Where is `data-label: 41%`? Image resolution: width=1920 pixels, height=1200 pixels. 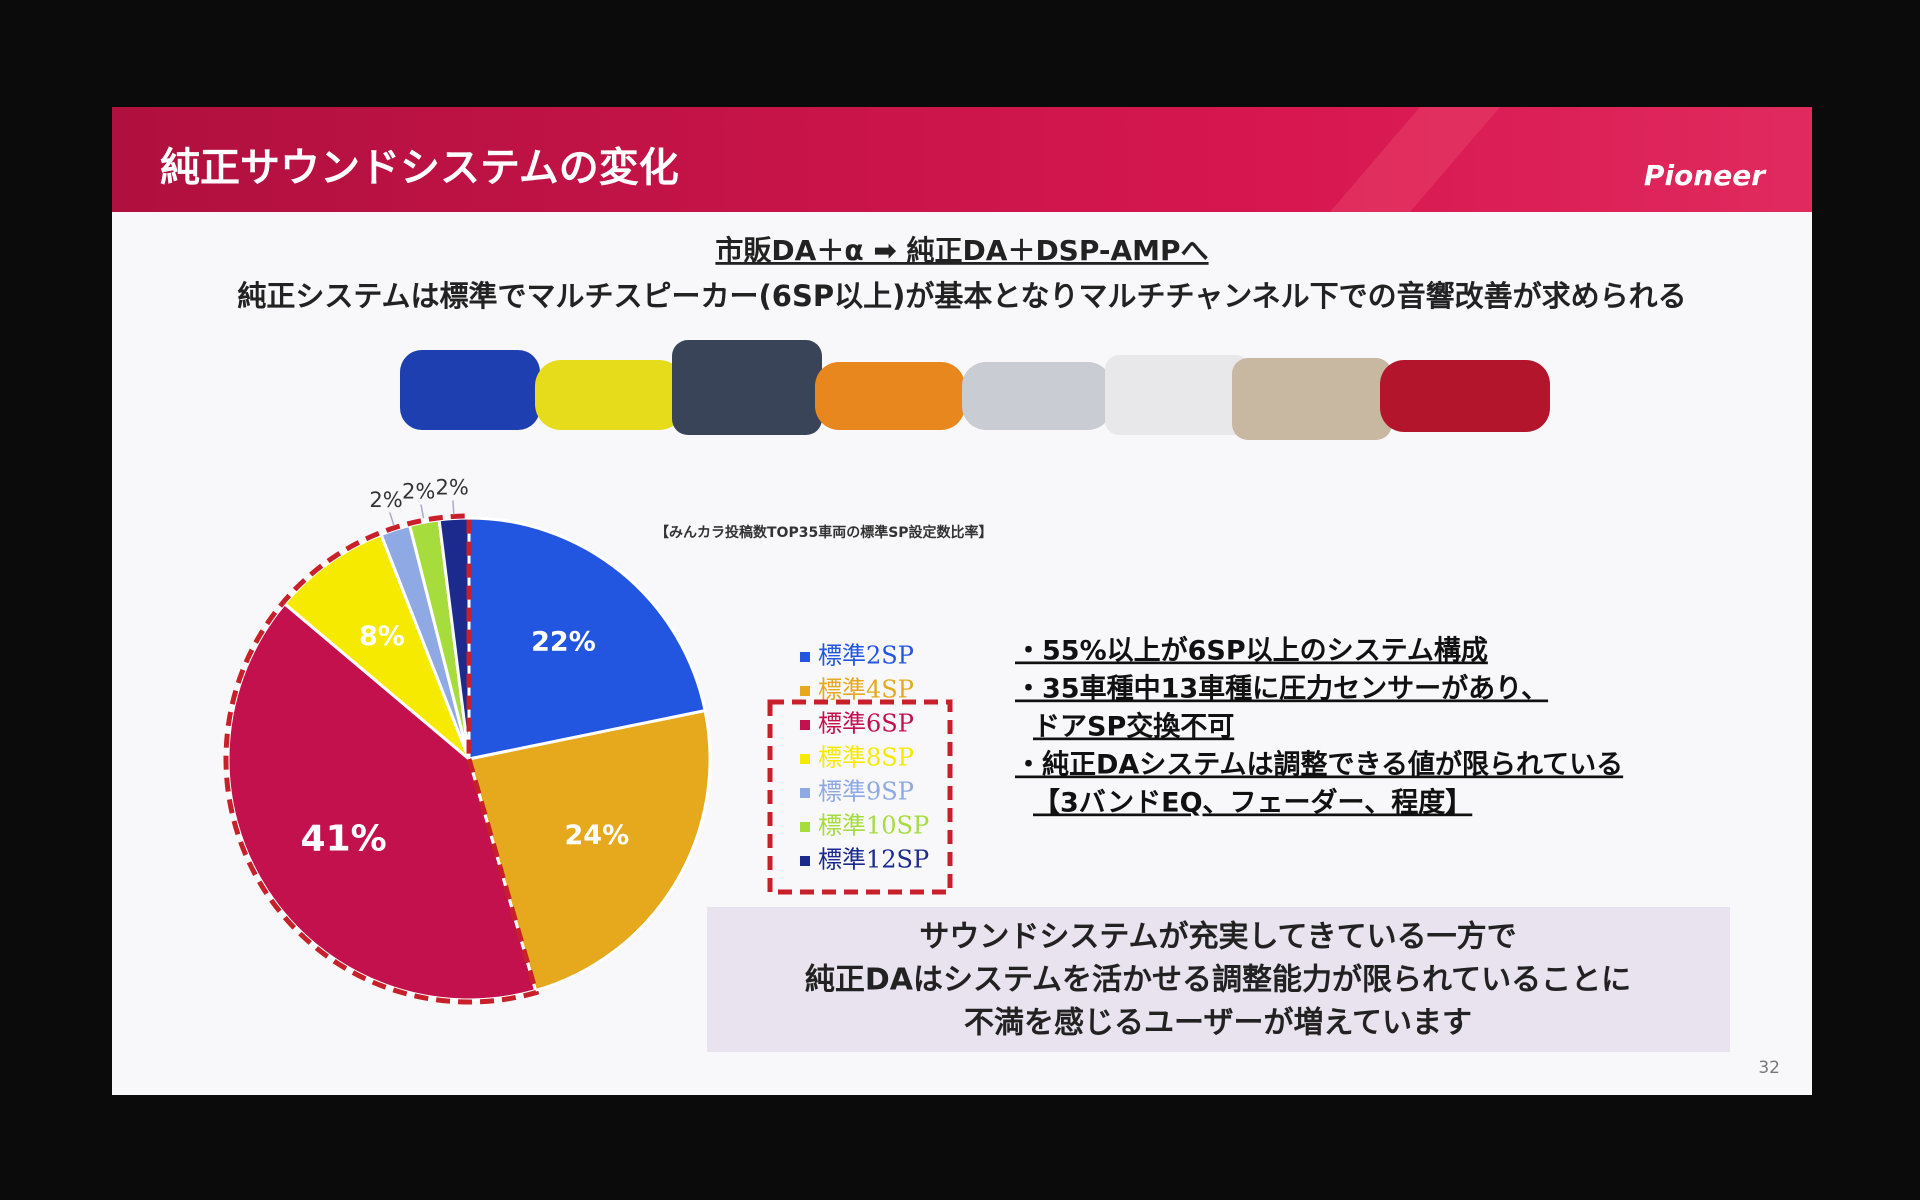 data-label: 41% is located at coordinates (344, 838).